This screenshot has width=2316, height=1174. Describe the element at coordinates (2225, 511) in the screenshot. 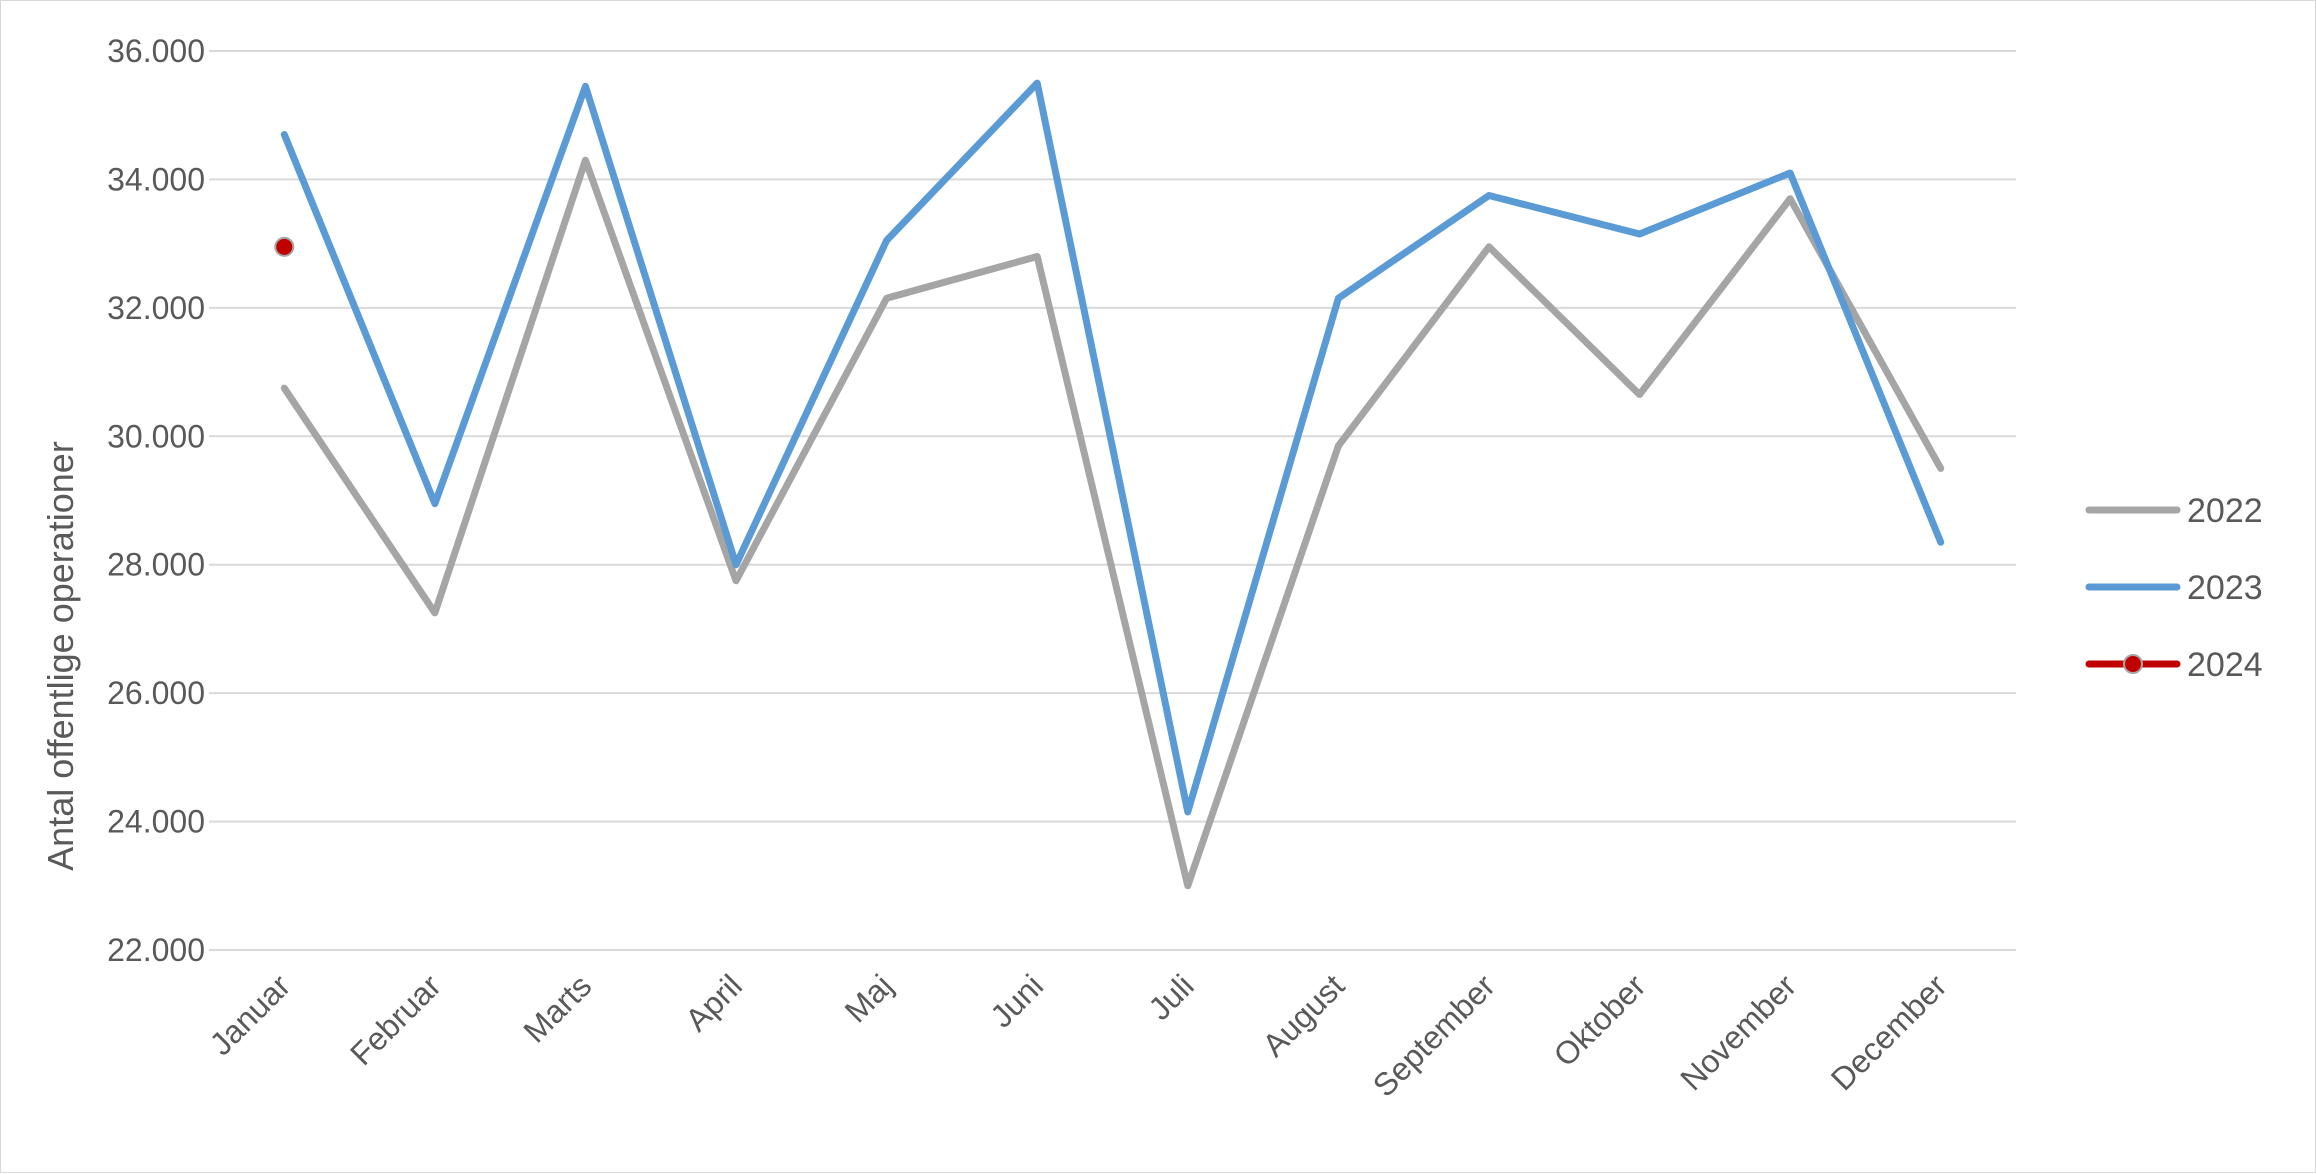

I see `legend-label-2022: 2022` at that location.